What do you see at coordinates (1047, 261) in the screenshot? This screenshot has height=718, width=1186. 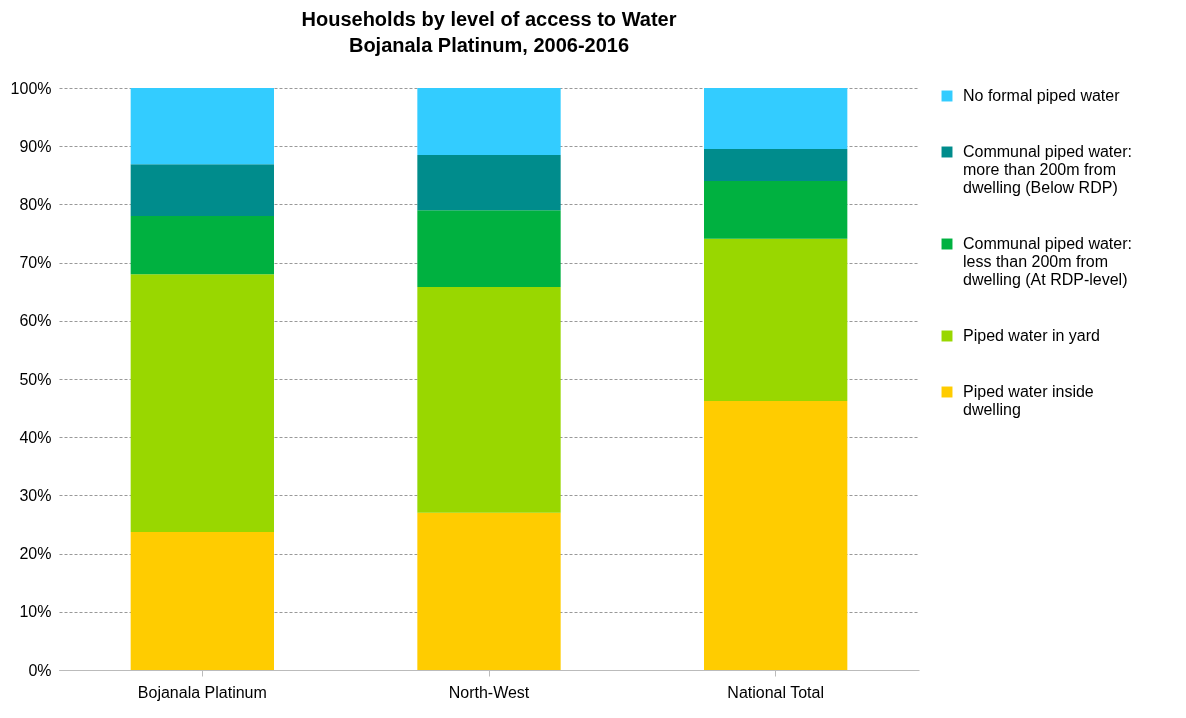 I see `legend-label: Communal piped water: less than 200m from dwelling (At RDP-level)` at bounding box center [1047, 261].